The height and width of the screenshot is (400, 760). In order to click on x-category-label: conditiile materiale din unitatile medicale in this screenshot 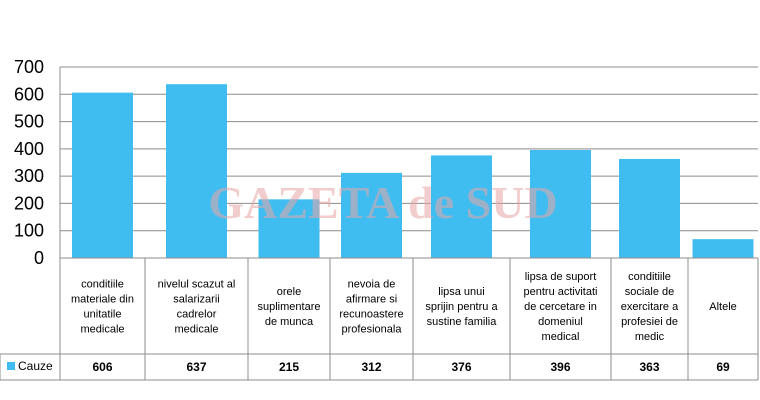, I will do `click(102, 307)`.